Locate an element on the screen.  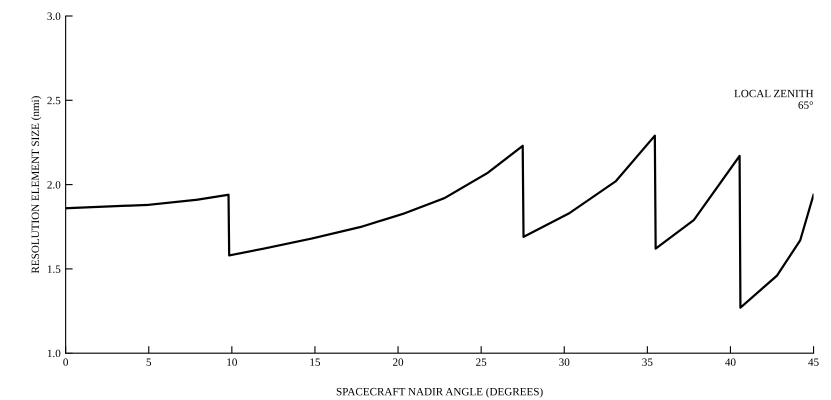
x-axis-title: SPACECRAFT NADIR ANGLE (DEGREES) is located at coordinates (439, 393).